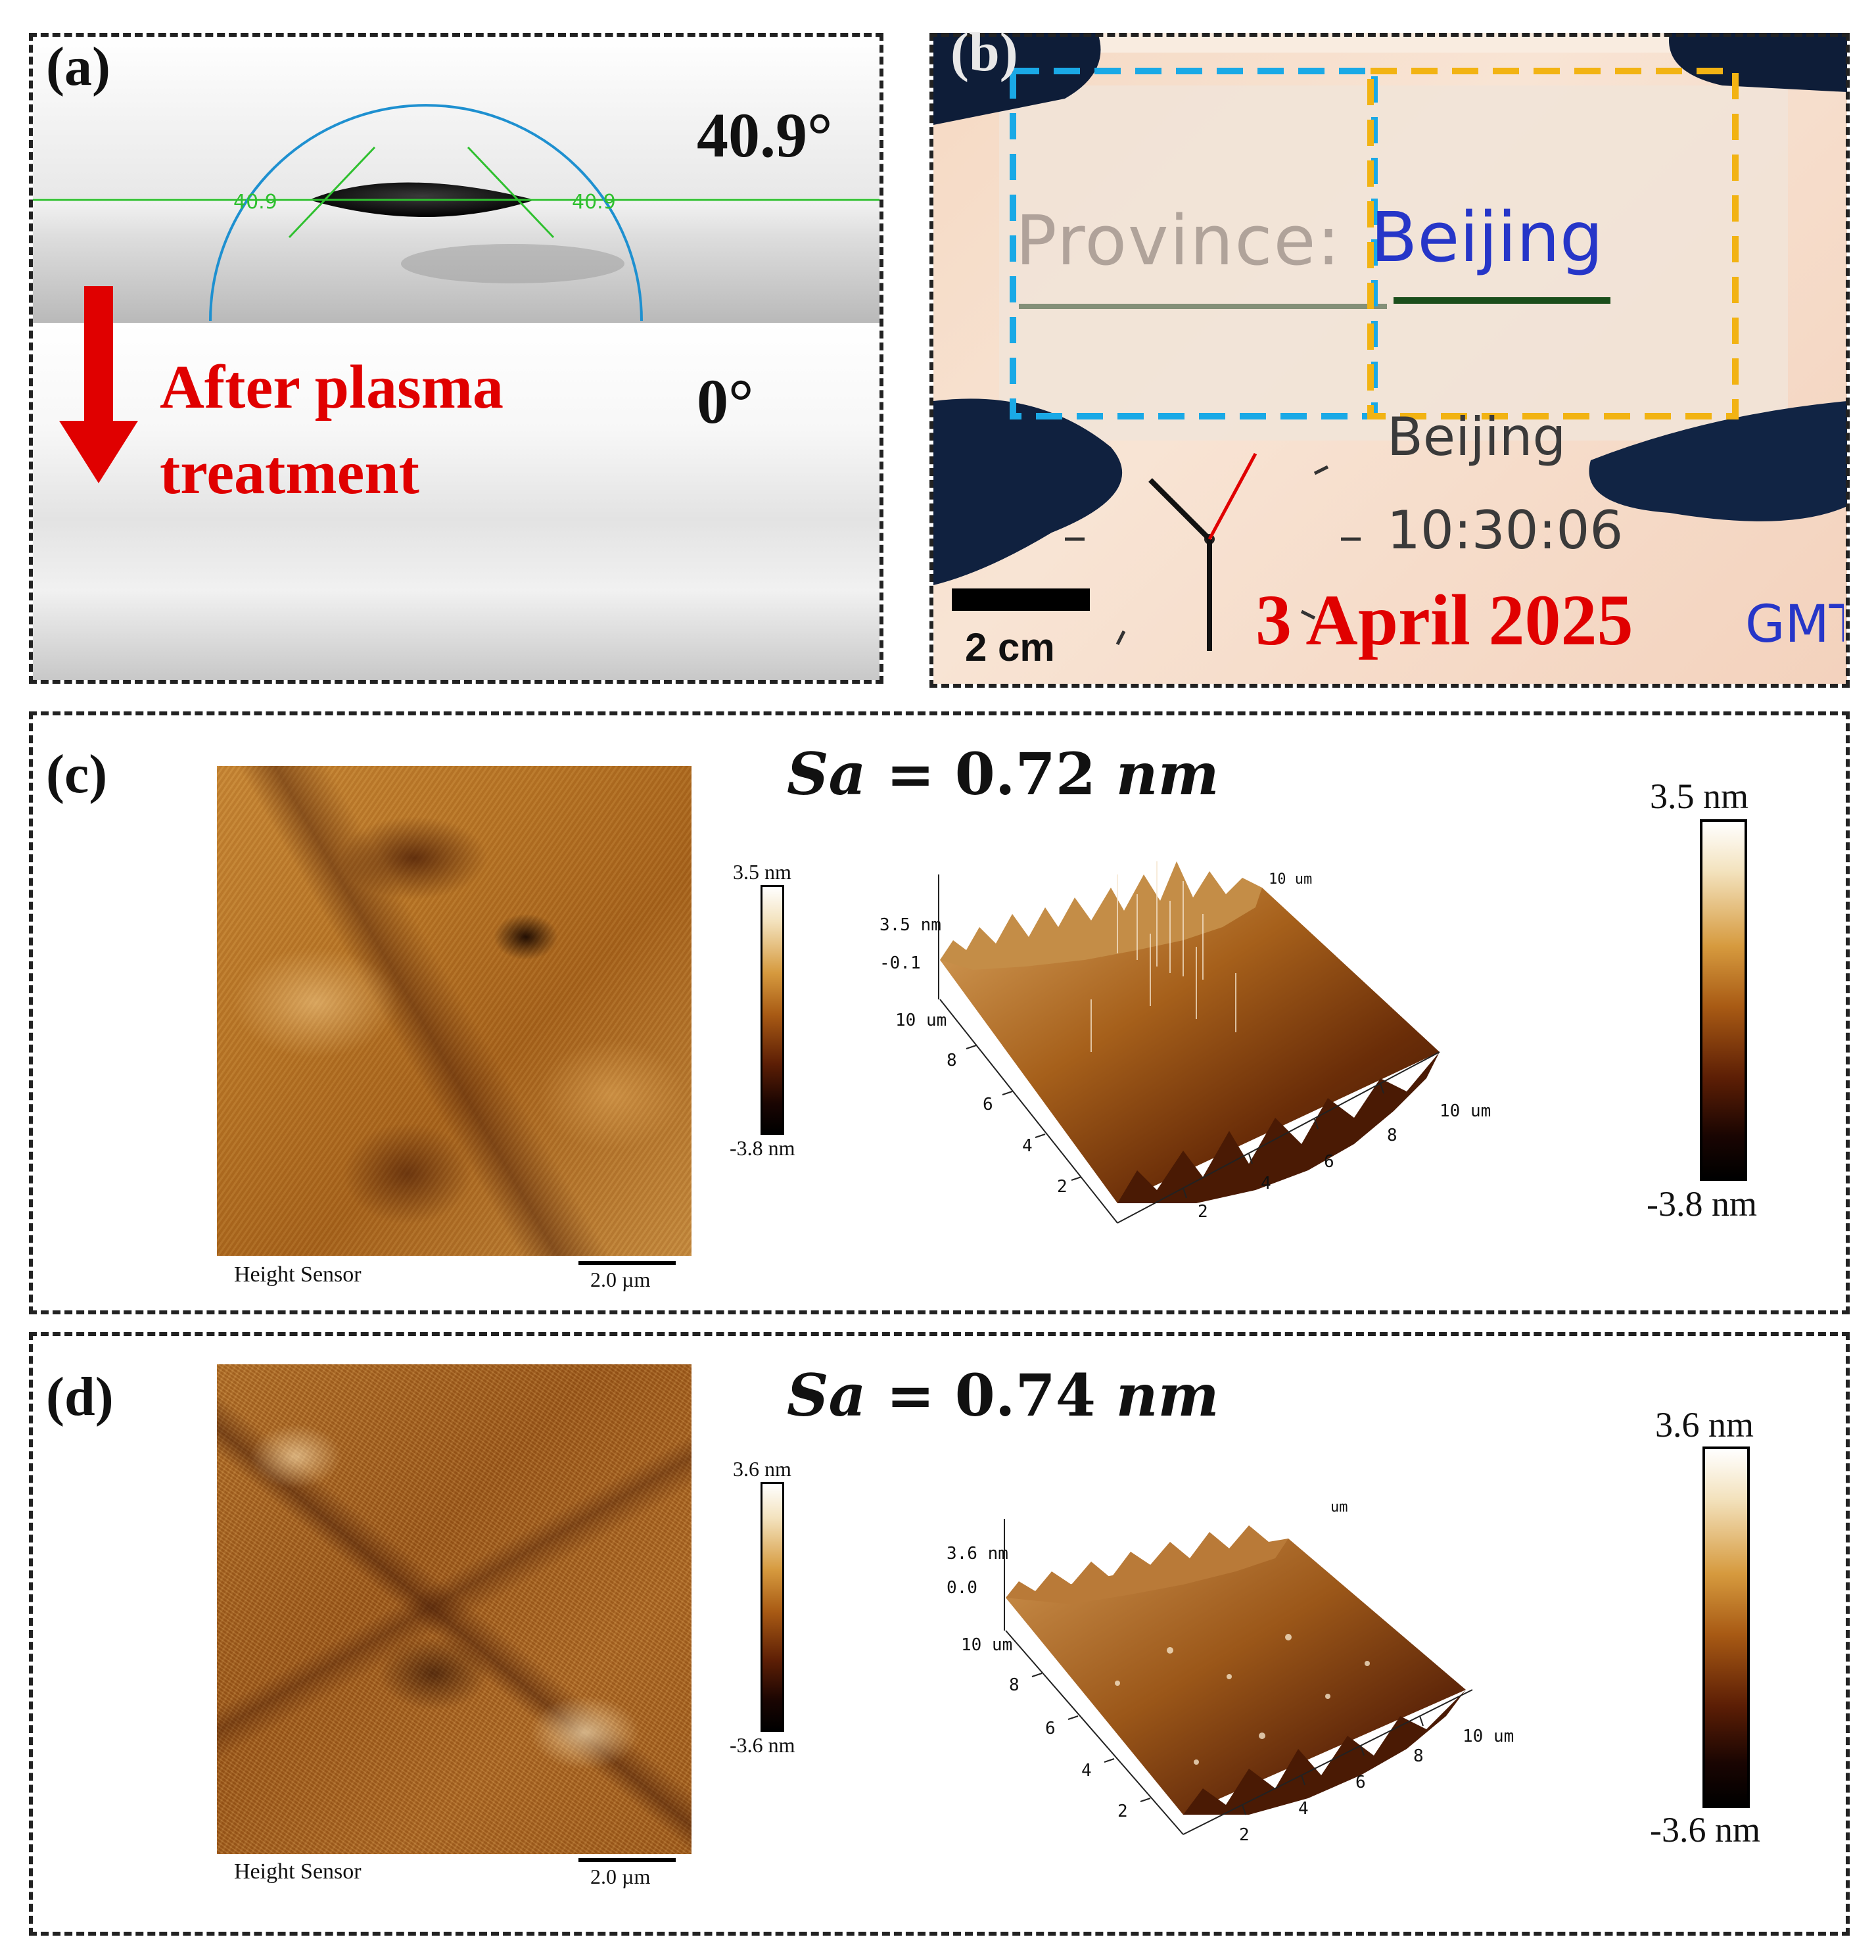 Image resolution: width=1876 pixels, height=1960 pixels. I want to click on cbar-small-min-d: -3.6 nm, so click(762, 1745).